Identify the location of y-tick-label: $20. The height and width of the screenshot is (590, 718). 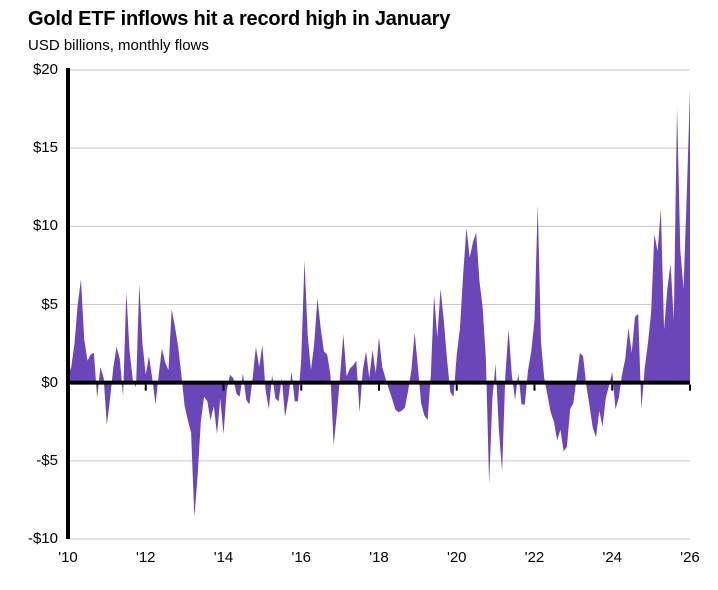
(45, 69).